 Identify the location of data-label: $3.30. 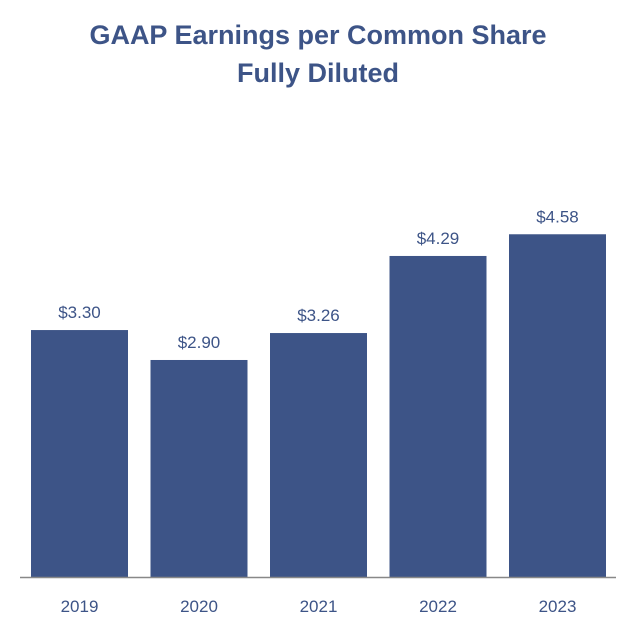
(79, 312).